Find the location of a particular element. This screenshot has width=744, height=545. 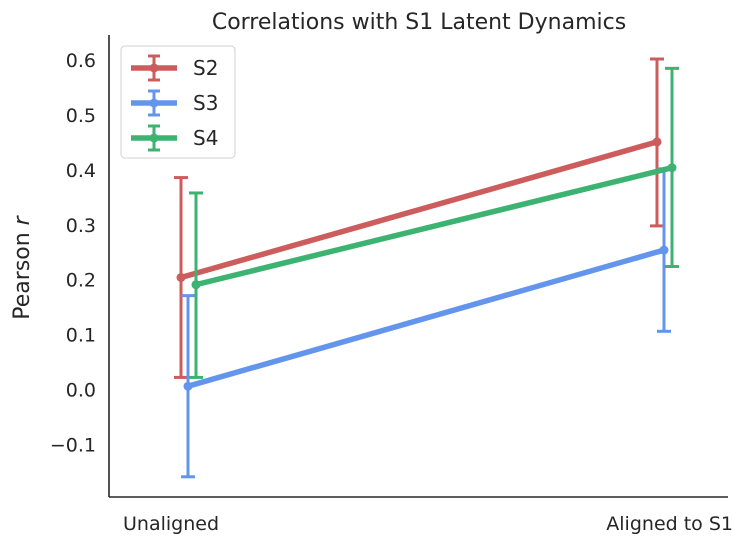

series-line-S4 is located at coordinates (434, 226).